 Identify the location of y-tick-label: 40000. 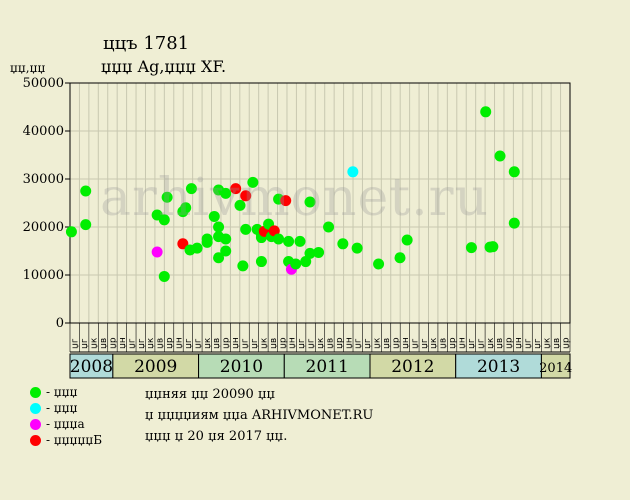
(43, 131).